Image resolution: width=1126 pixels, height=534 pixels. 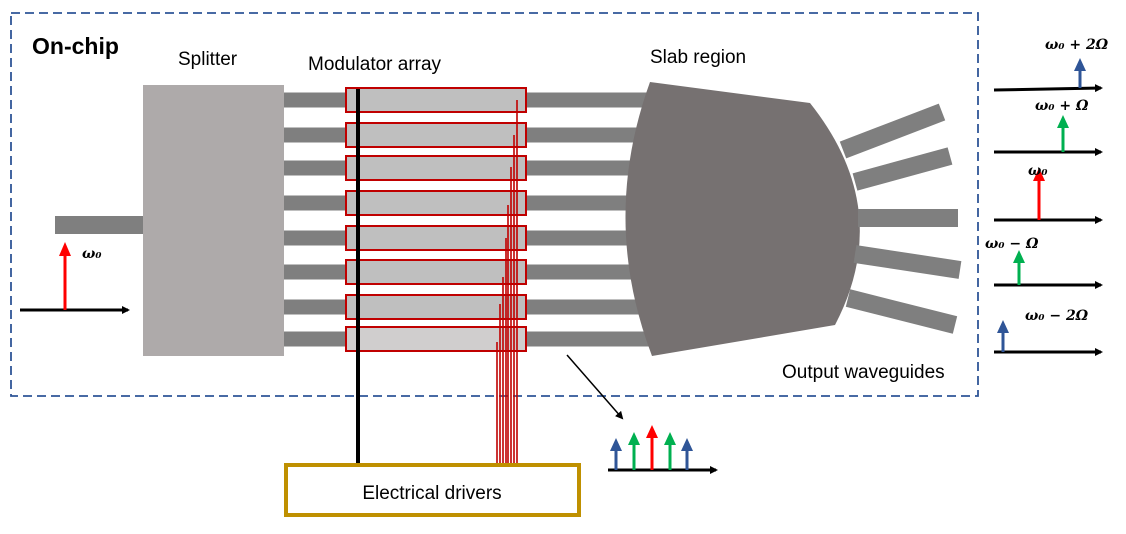 I want to click on spectrum-axis, so click(x=1048, y=88).